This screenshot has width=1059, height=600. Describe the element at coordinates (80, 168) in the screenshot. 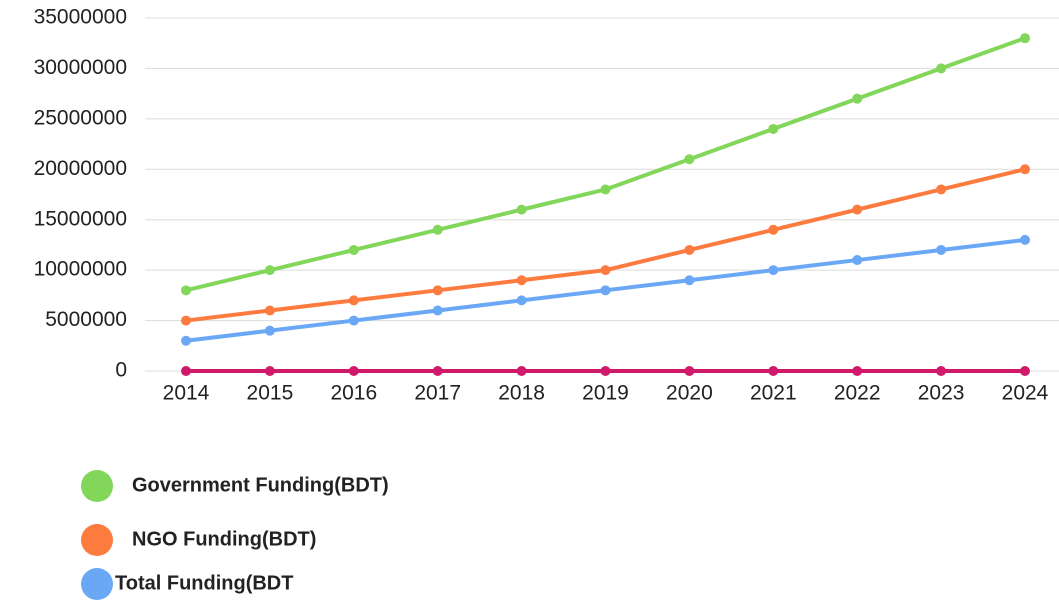

I see `y-tick-label: 20000000` at that location.